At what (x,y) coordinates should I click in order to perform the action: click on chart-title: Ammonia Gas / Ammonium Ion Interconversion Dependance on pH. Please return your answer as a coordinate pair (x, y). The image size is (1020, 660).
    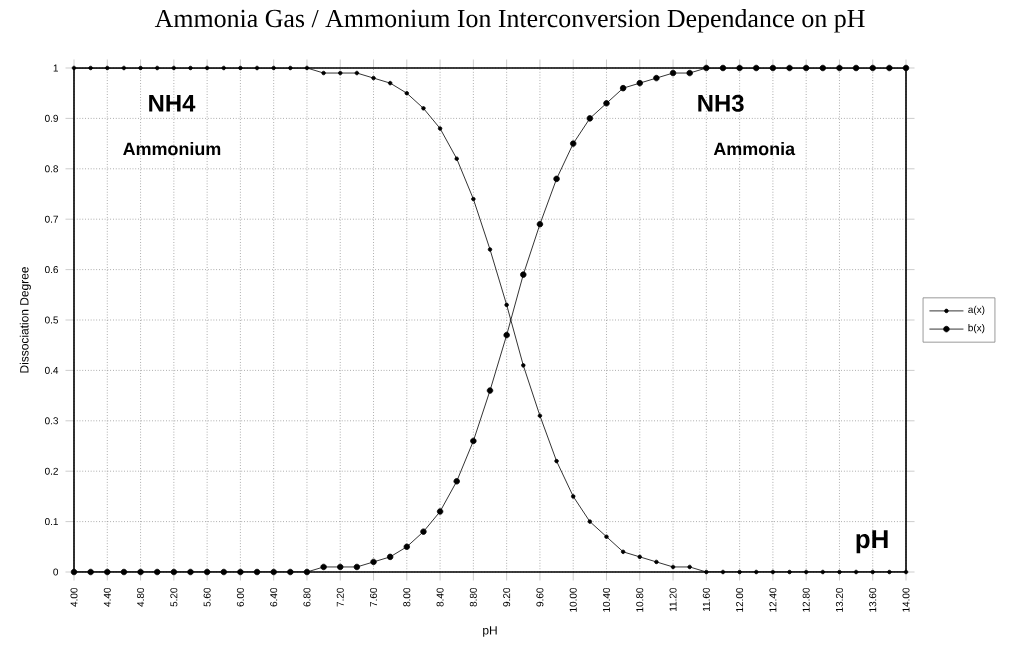
    Looking at the image, I should click on (509, 21).